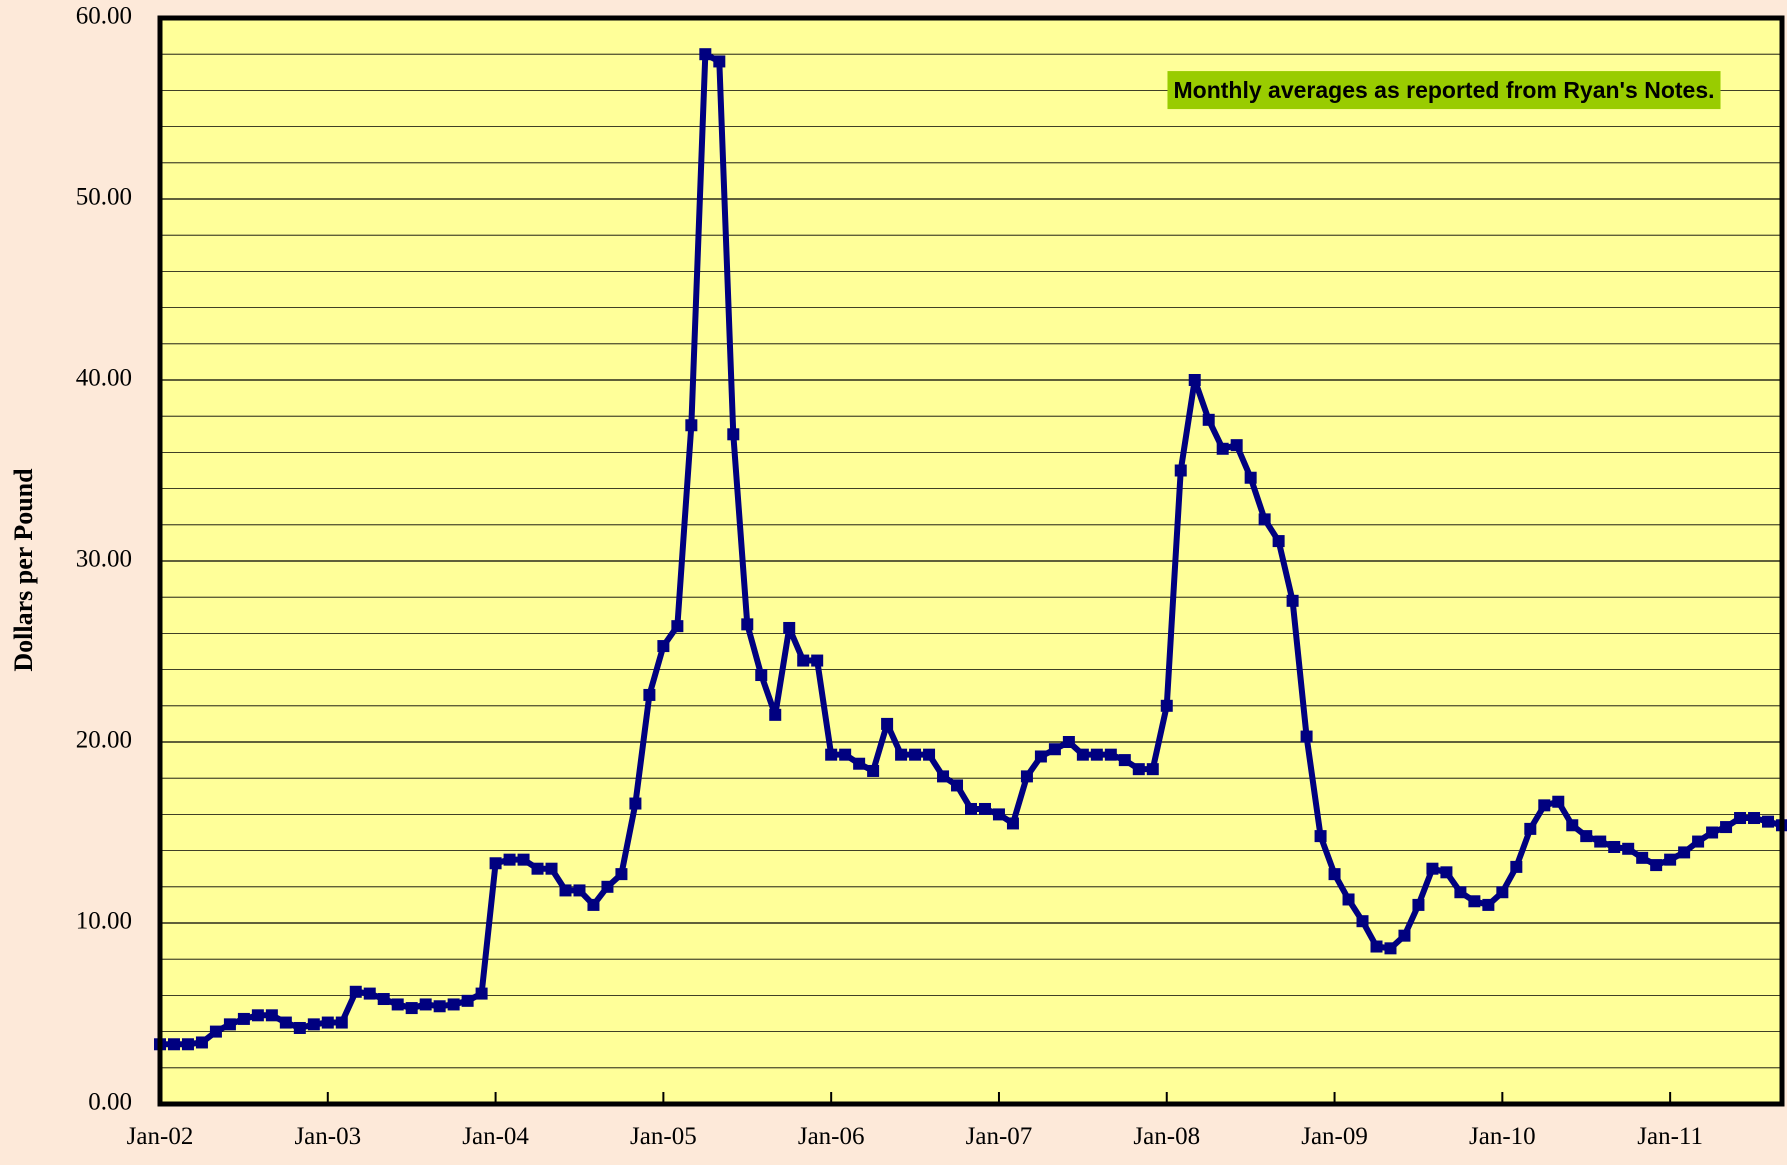  I want to click on y-tick-label: 0.00, so click(110, 1102).